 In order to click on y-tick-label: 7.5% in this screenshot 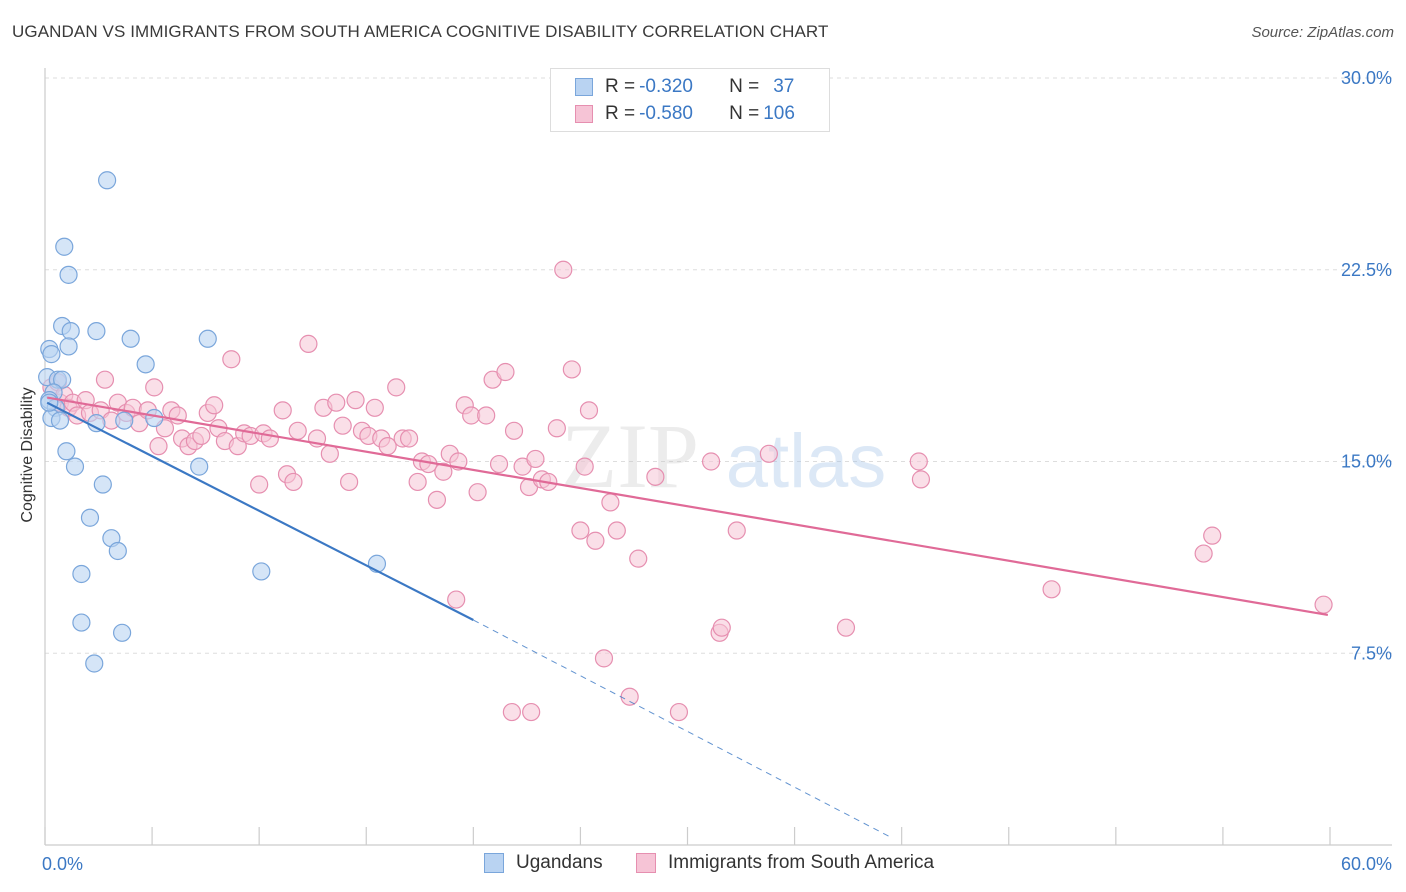, I will do `click(1371, 653)`.